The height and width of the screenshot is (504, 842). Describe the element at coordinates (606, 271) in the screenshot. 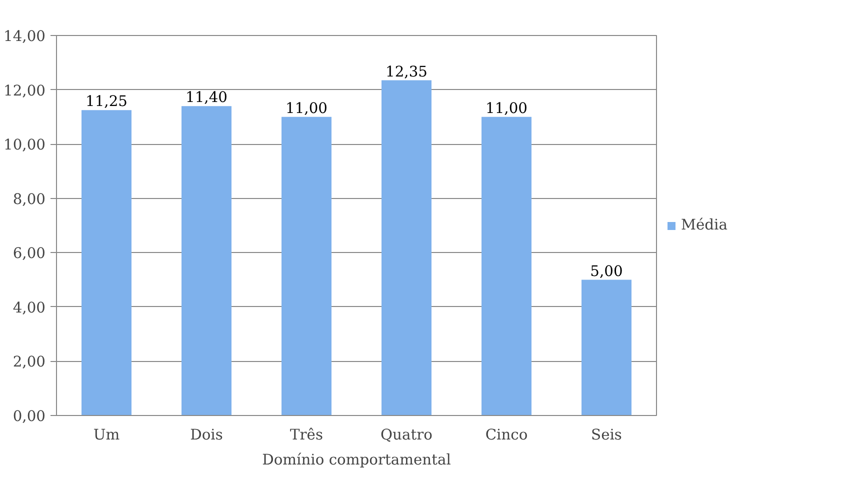

I see `data-label: 5,00` at that location.